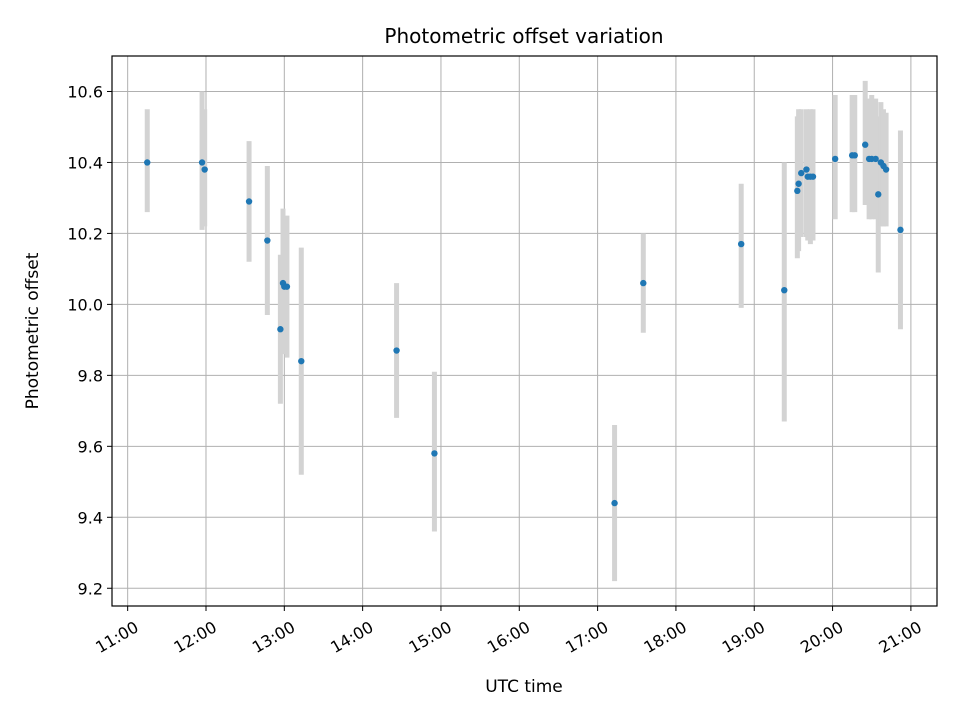 This screenshot has height=720, width=960. What do you see at coordinates (85, 233) in the screenshot?
I see `y-tick-label: 10.2` at bounding box center [85, 233].